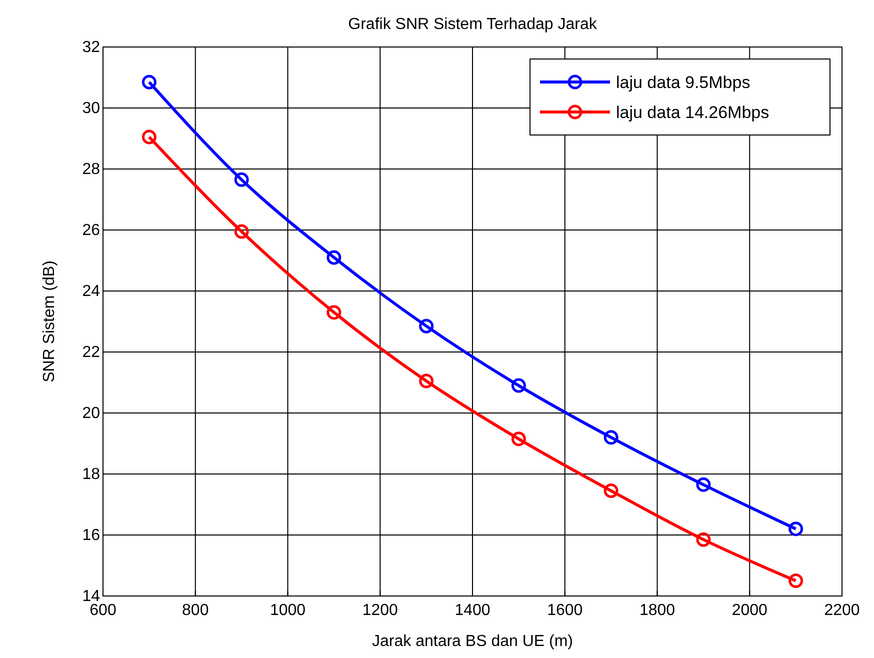 The image size is (874, 658). I want to click on y-tick-label: 22, so click(91, 353).